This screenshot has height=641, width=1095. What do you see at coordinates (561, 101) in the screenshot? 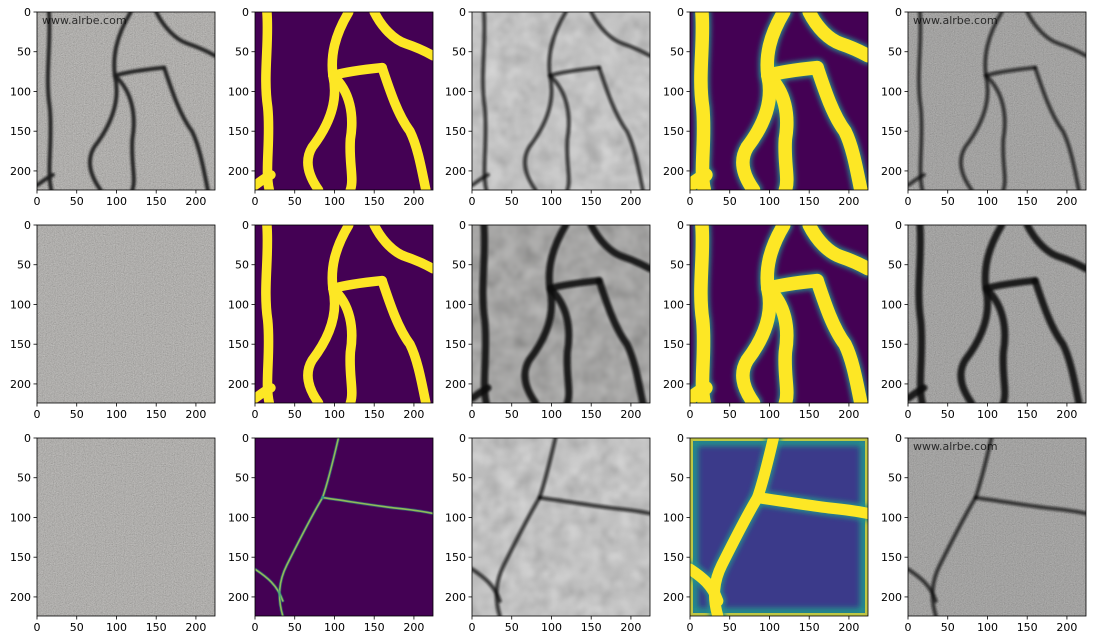
I see `panel-image-r1-c3` at bounding box center [561, 101].